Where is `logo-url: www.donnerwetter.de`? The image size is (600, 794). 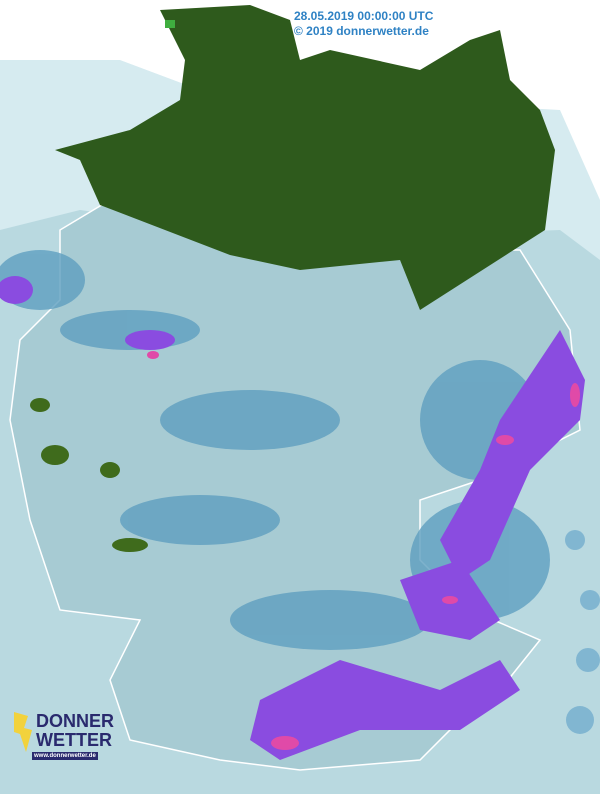 logo-url: www.donnerwetter.de is located at coordinates (65, 756).